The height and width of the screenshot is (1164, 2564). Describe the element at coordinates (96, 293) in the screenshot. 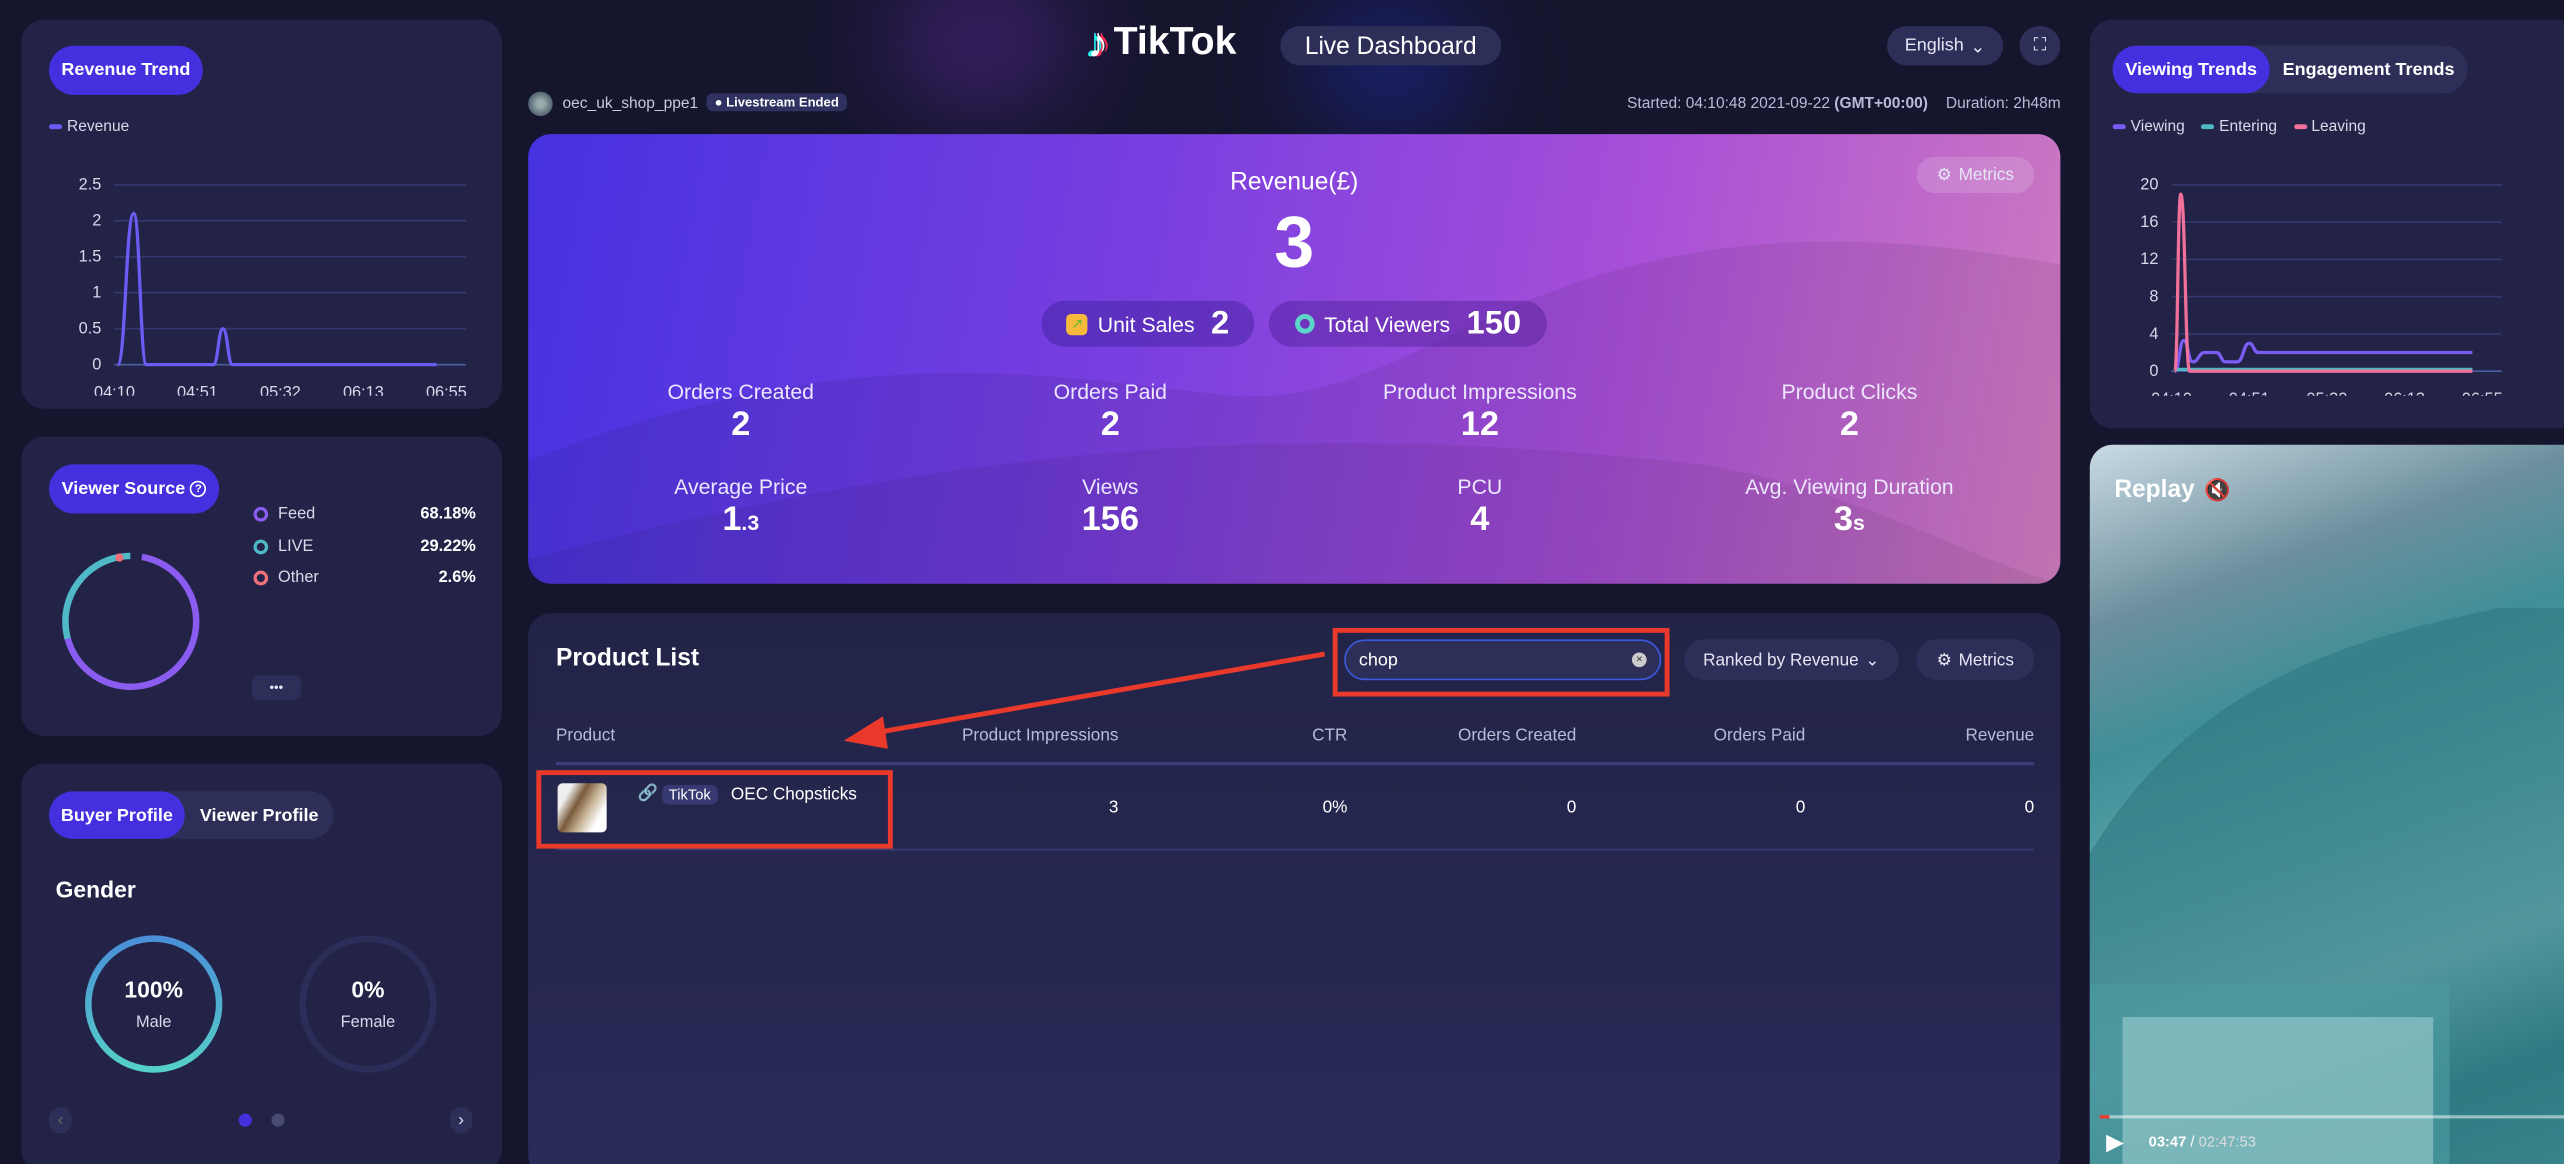

I see `y-tick: 1` at that location.